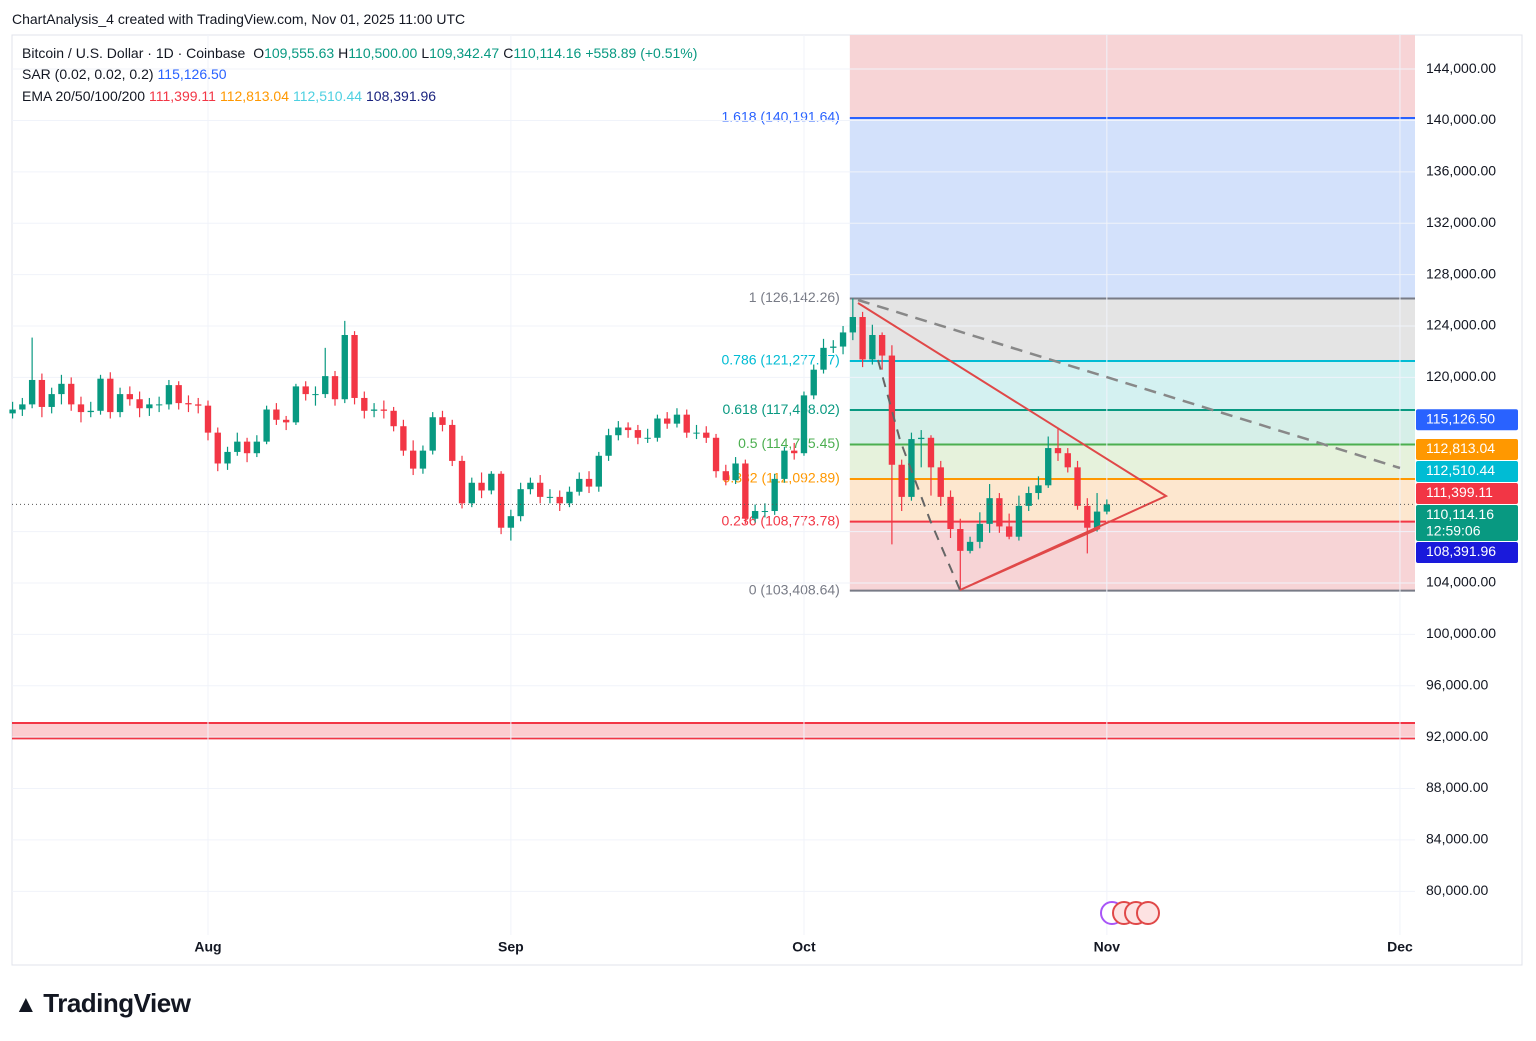 The image size is (1536, 1041). What do you see at coordinates (780, 117) in the screenshot?
I see `fib-label: 1.618 (140,191.64)` at bounding box center [780, 117].